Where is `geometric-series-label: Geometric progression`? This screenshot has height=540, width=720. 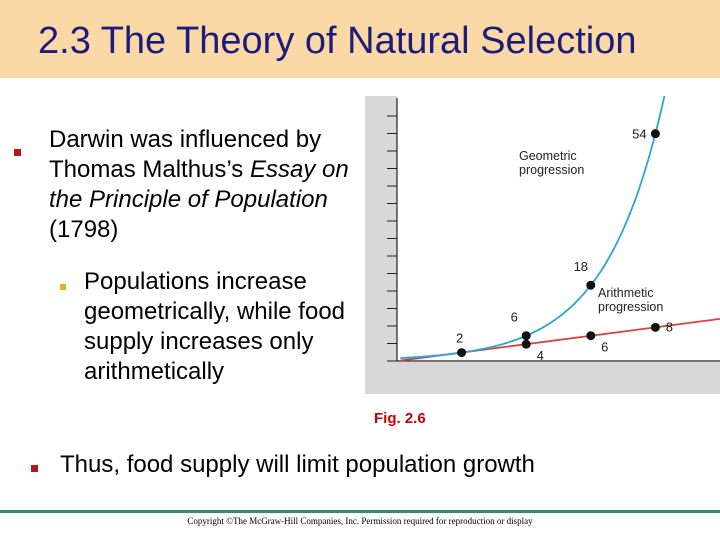 geometric-series-label: Geometric progression is located at coordinates (551, 163).